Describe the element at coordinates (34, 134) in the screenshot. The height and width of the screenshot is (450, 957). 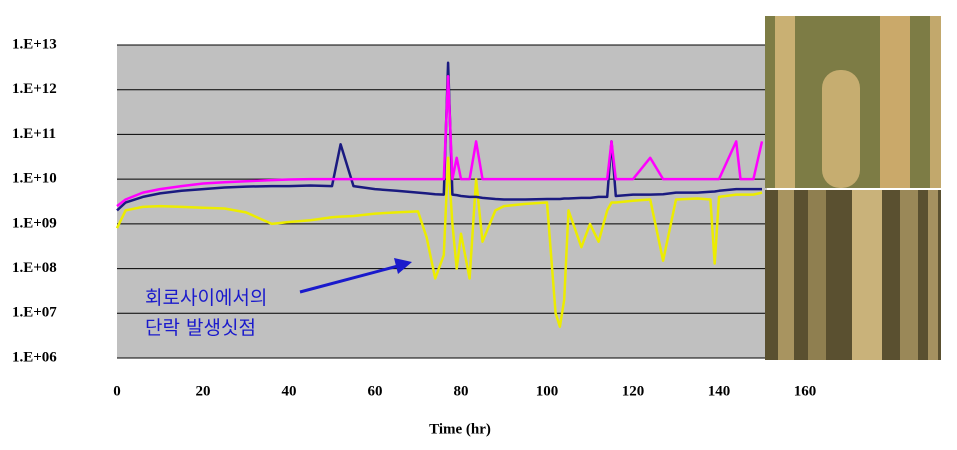
I see `y-tick-label: 1.E+11` at that location.